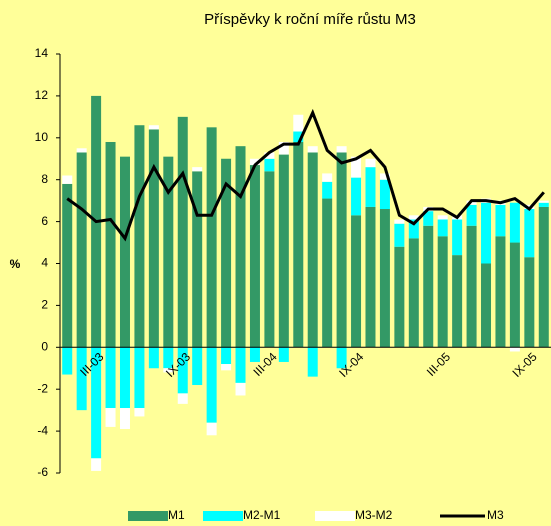 This screenshot has height=526, width=551. I want to click on legend-label: M3, so click(495, 515).